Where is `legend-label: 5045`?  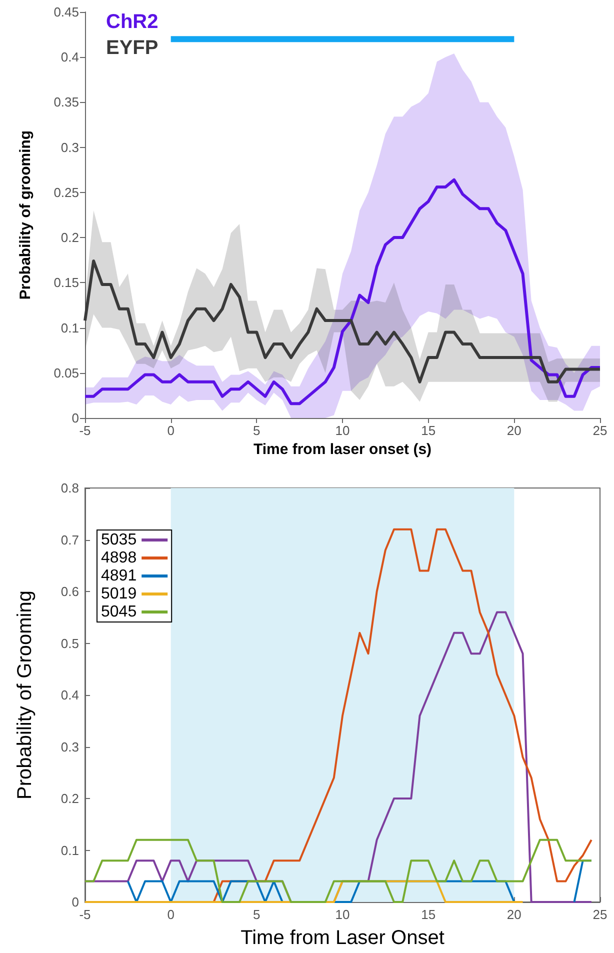 legend-label: 5045 is located at coordinates (119, 612).